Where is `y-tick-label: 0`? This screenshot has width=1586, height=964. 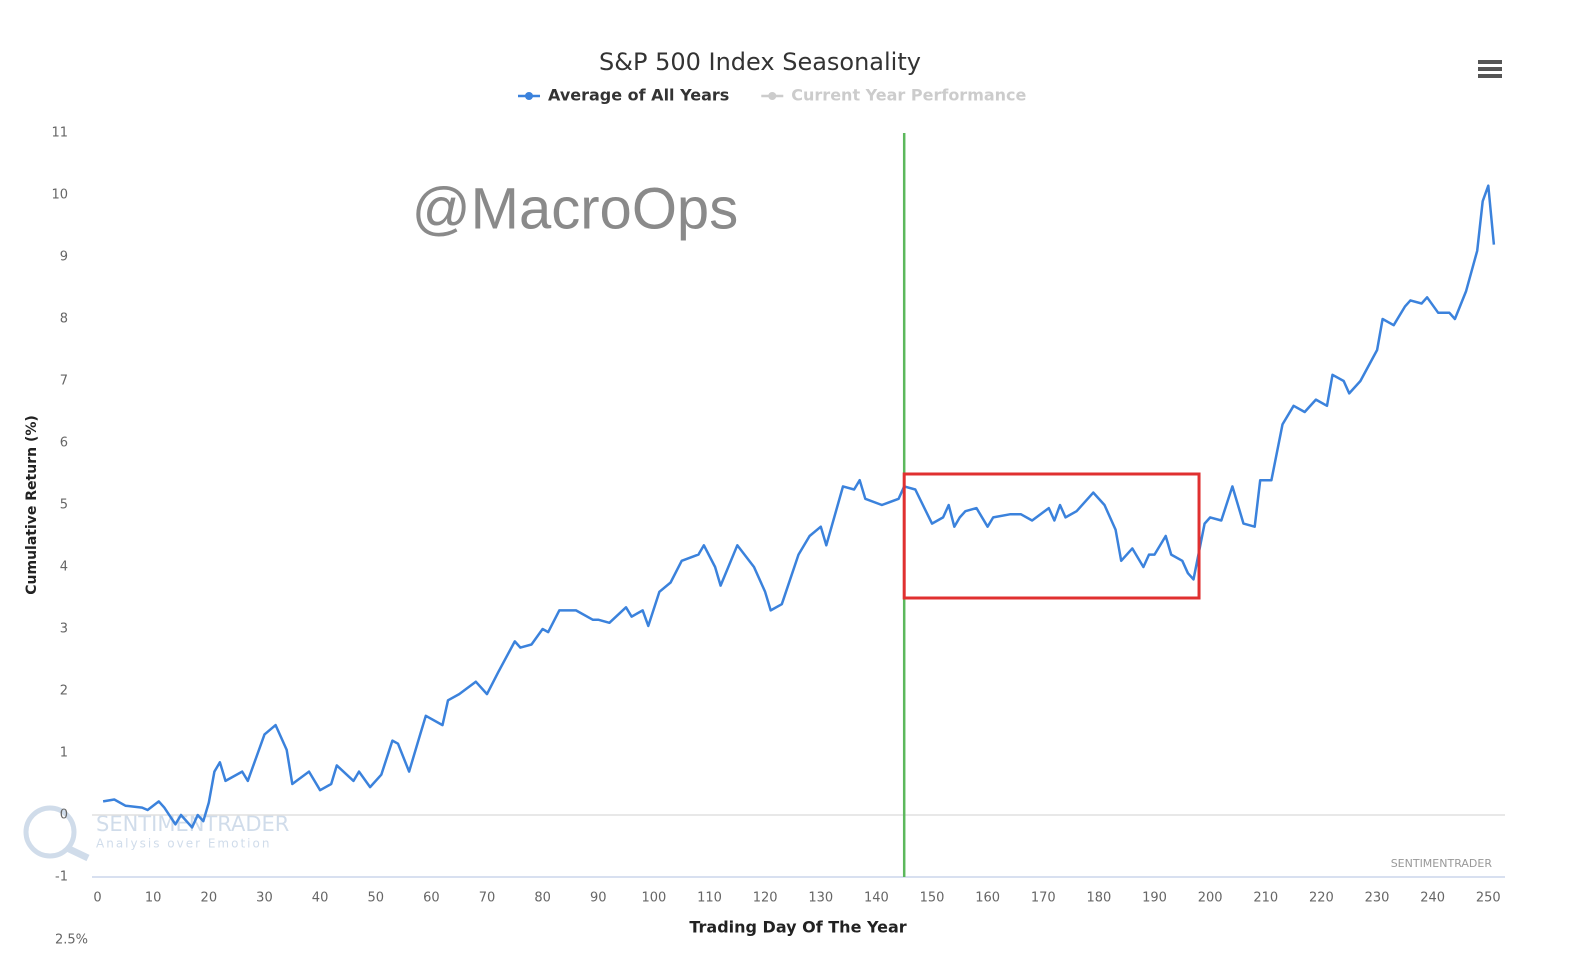
y-tick-label: 0 is located at coordinates (64, 815).